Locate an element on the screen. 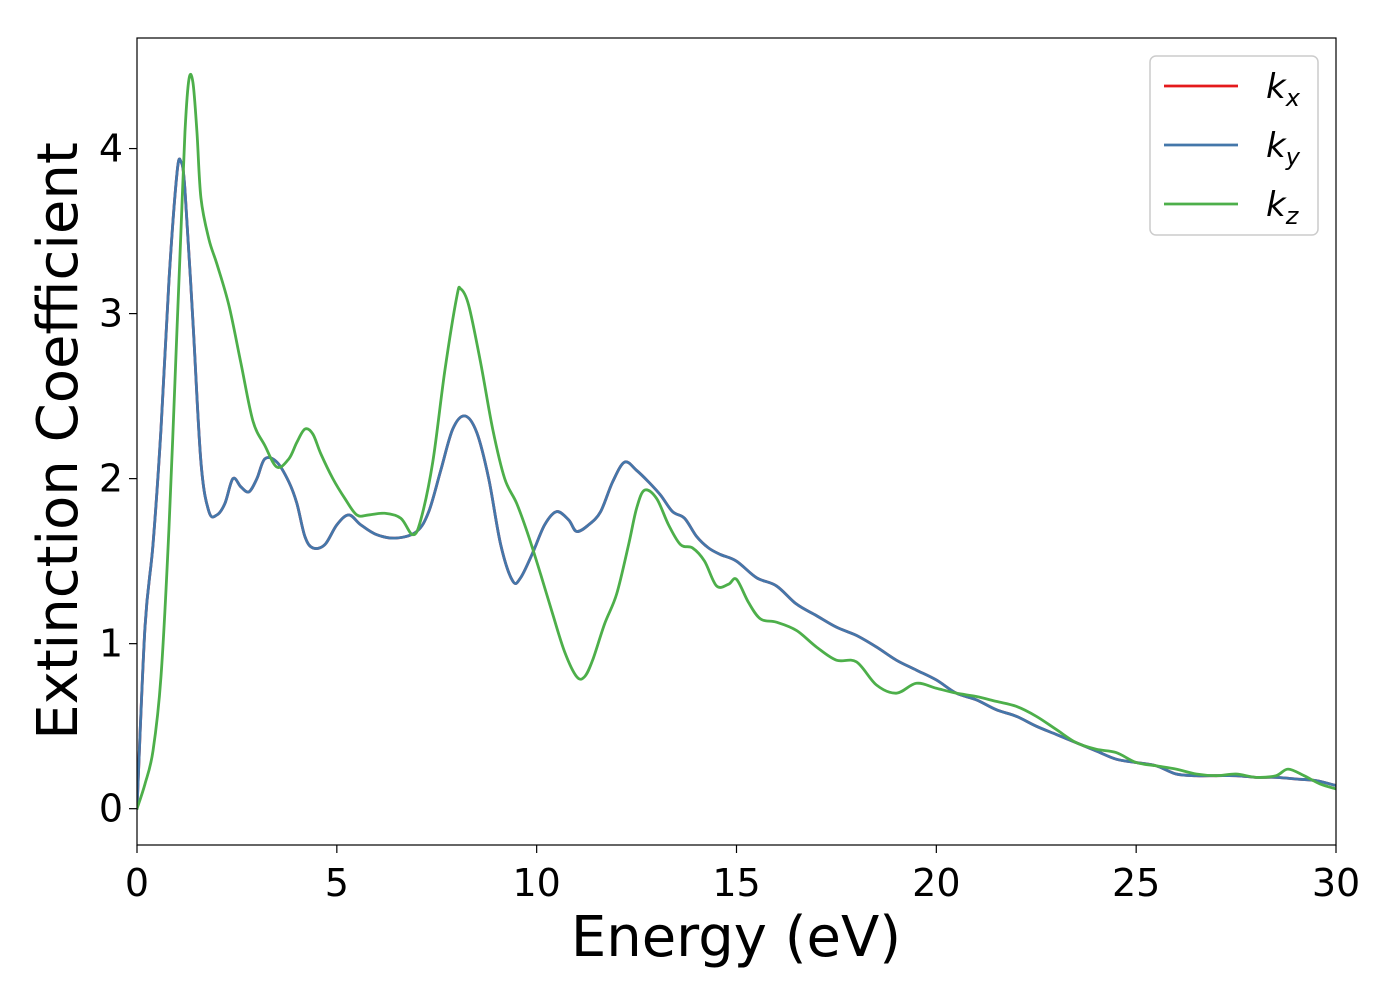 The image size is (1400, 1000). x-tick-label: 15 is located at coordinates (736, 883).